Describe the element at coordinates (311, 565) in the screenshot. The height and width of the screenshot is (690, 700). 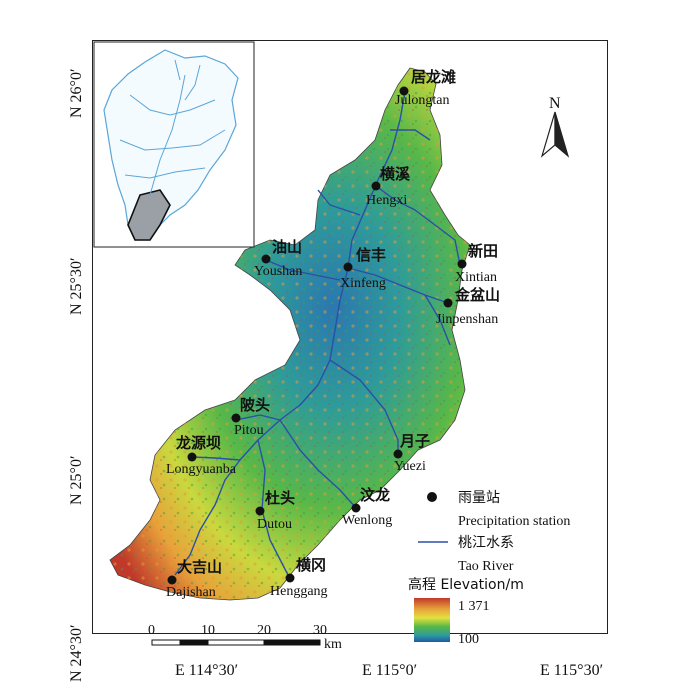
I see `station-cn-henggang: 横冈` at that location.